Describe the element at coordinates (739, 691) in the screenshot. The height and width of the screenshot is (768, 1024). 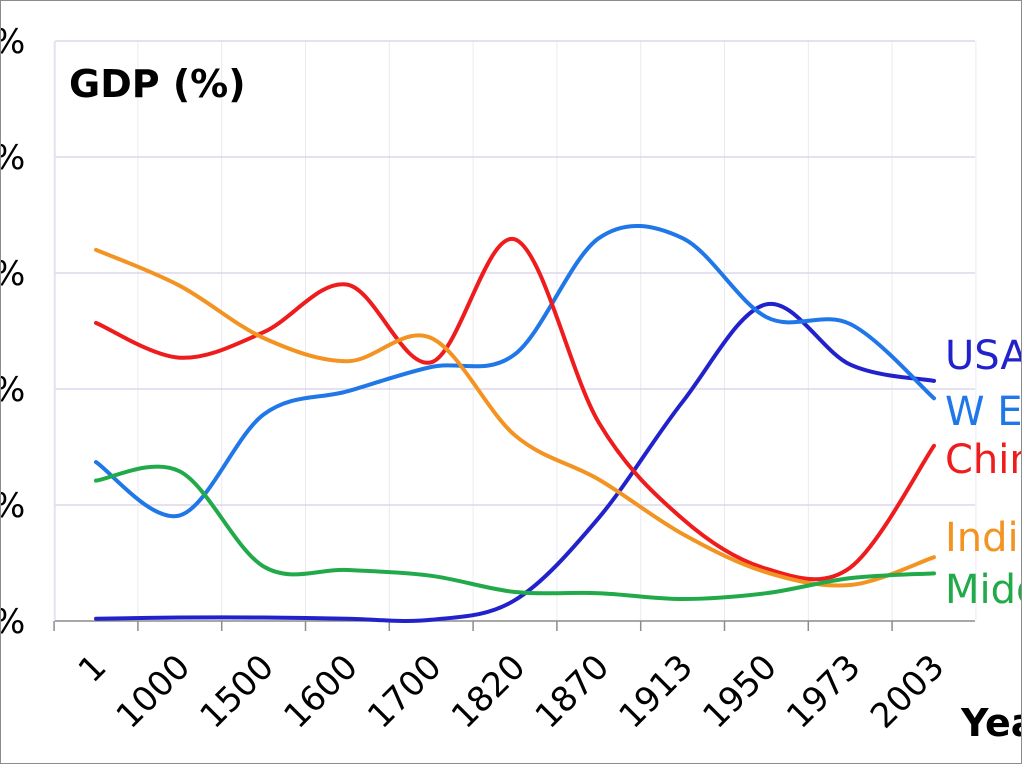
I see `x-tick-label: 1950` at that location.